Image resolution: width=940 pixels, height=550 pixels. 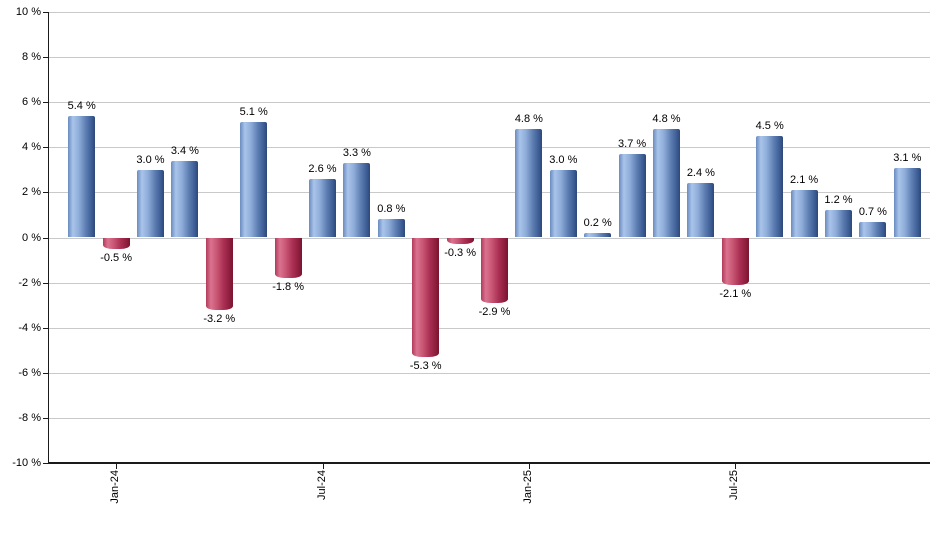 I want to click on bar-value-label: 2.1 %, so click(x=804, y=180).